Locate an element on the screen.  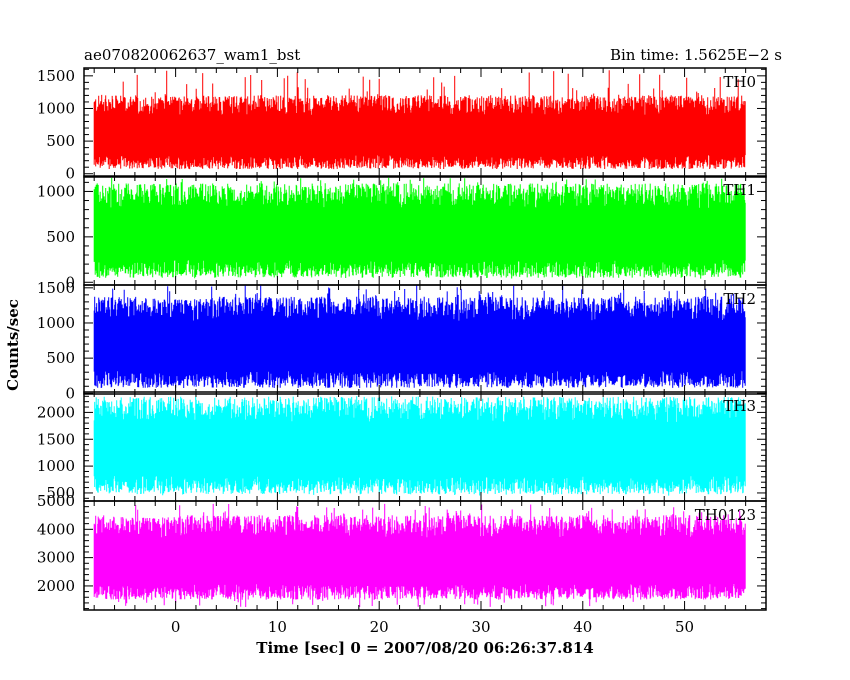
panel-th0: 0 500 1000 1500 TH0 is located at coordinates (402, 125).